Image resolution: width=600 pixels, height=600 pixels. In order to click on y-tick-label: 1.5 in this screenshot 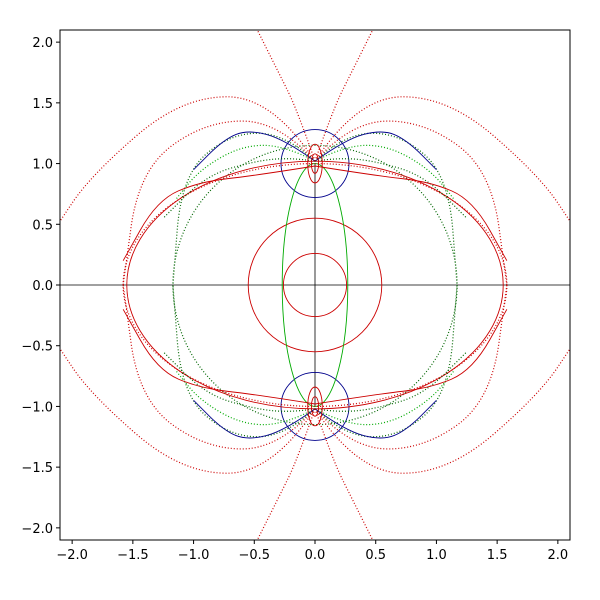, I will do `click(42, 104)`.